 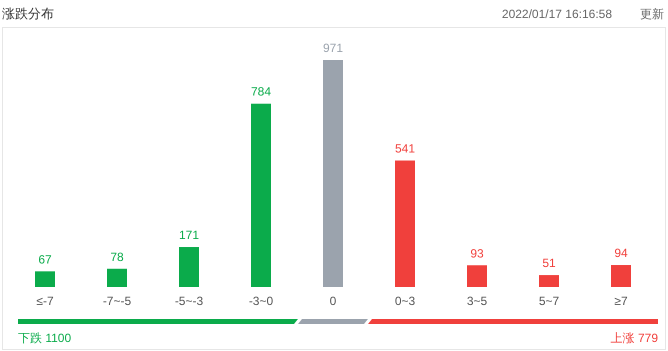 I want to click on data-label: 541, so click(x=405, y=149).